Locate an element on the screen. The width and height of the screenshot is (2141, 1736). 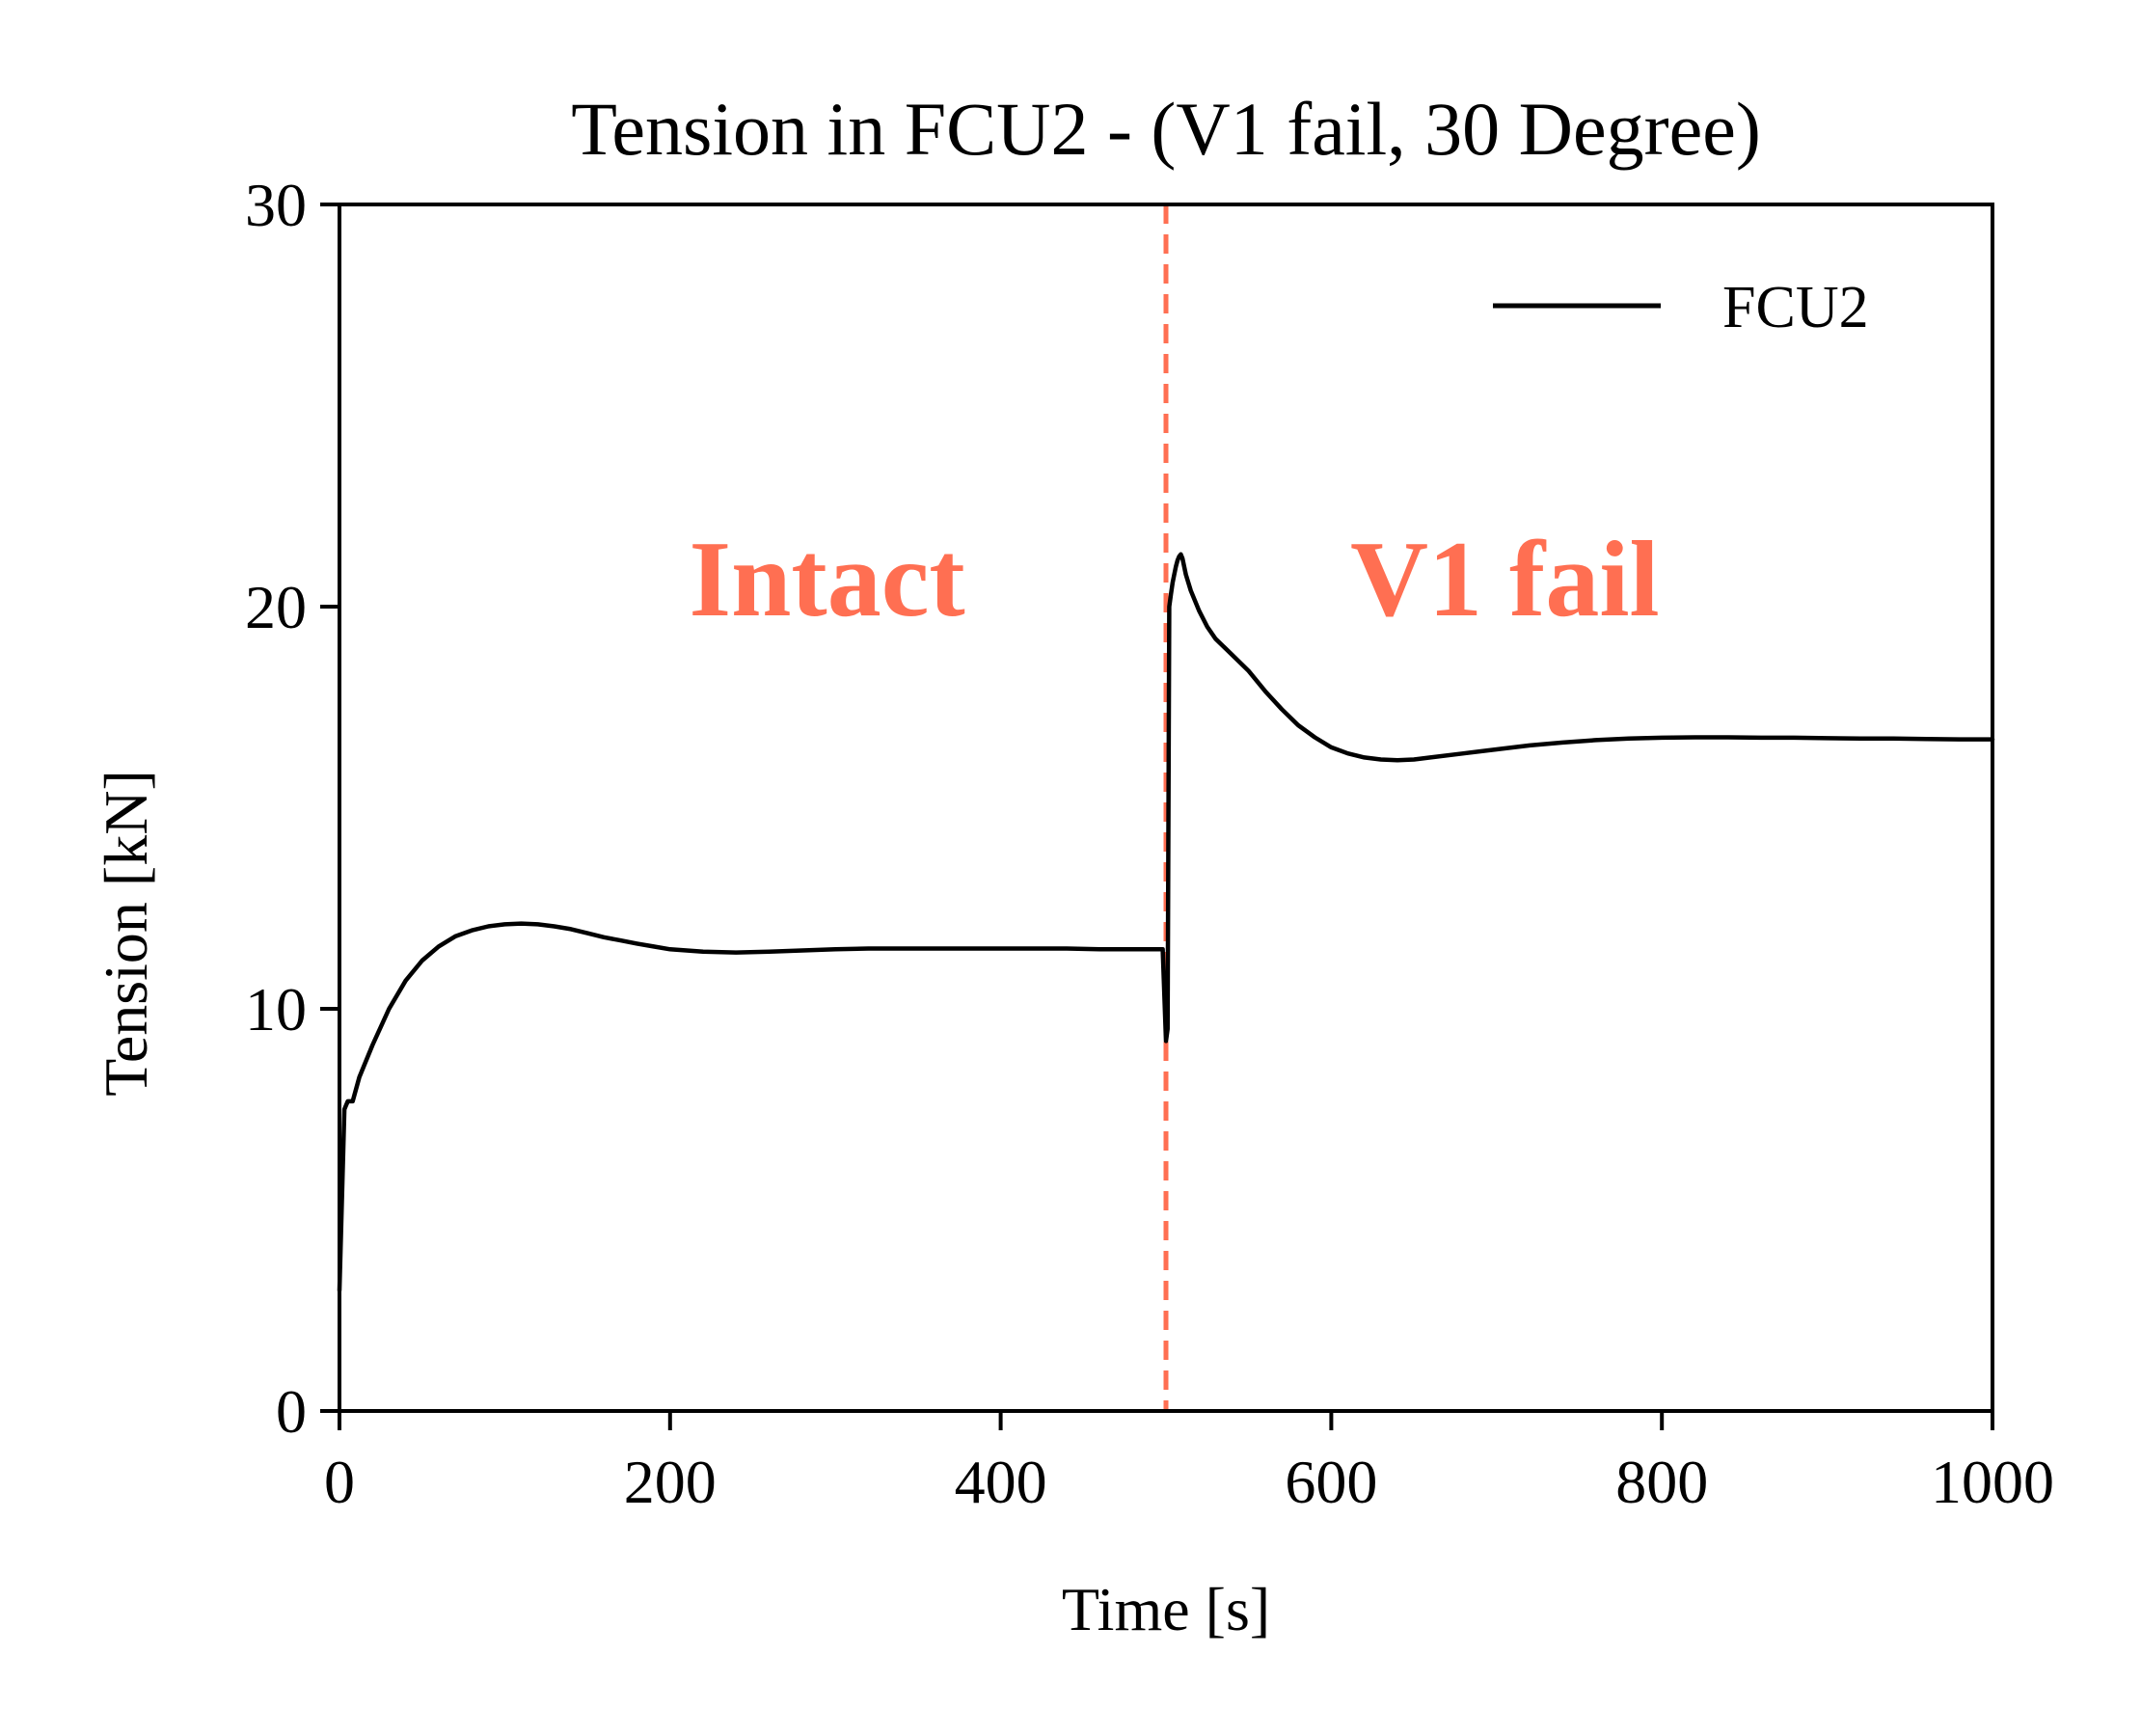
x-axis-label: Time [s] is located at coordinates (1166, 1609).